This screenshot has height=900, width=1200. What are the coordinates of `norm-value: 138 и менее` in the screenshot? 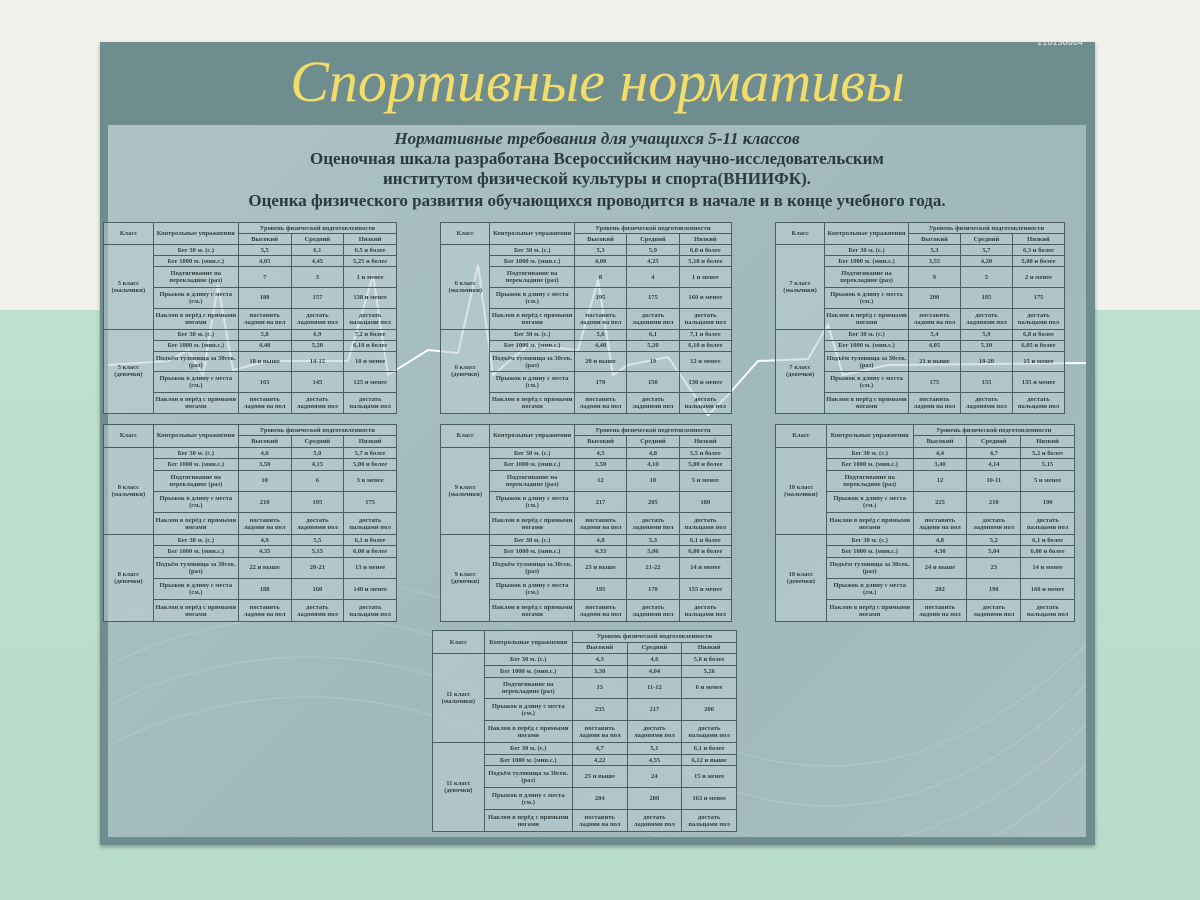 It's located at (370, 298).